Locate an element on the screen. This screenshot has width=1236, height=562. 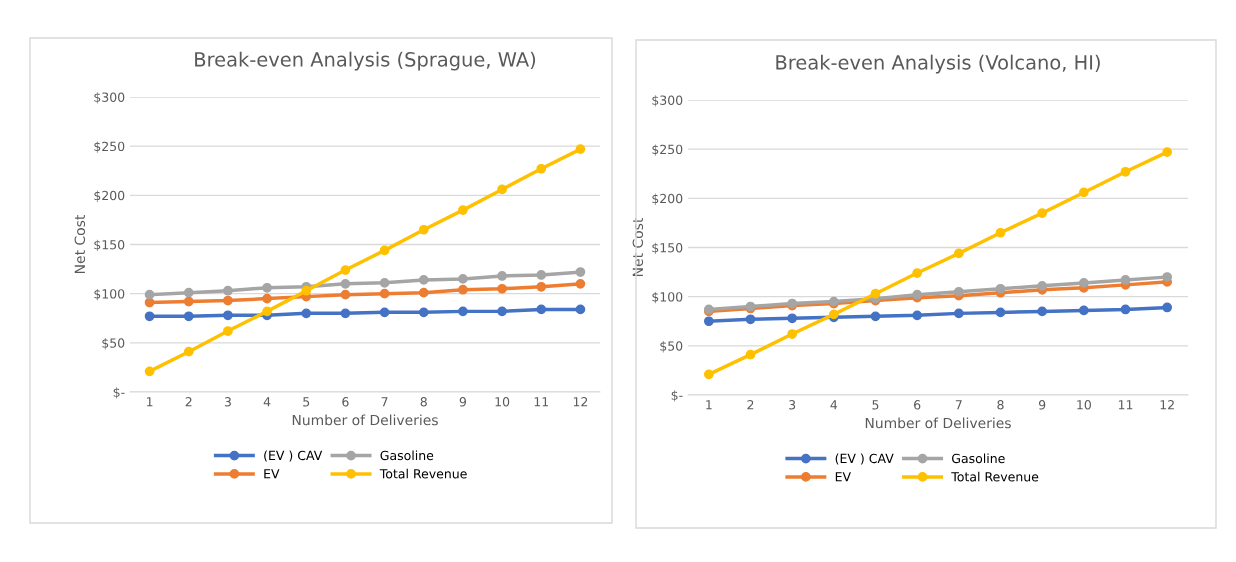
y-tick-label: $100 is located at coordinates (667, 297).